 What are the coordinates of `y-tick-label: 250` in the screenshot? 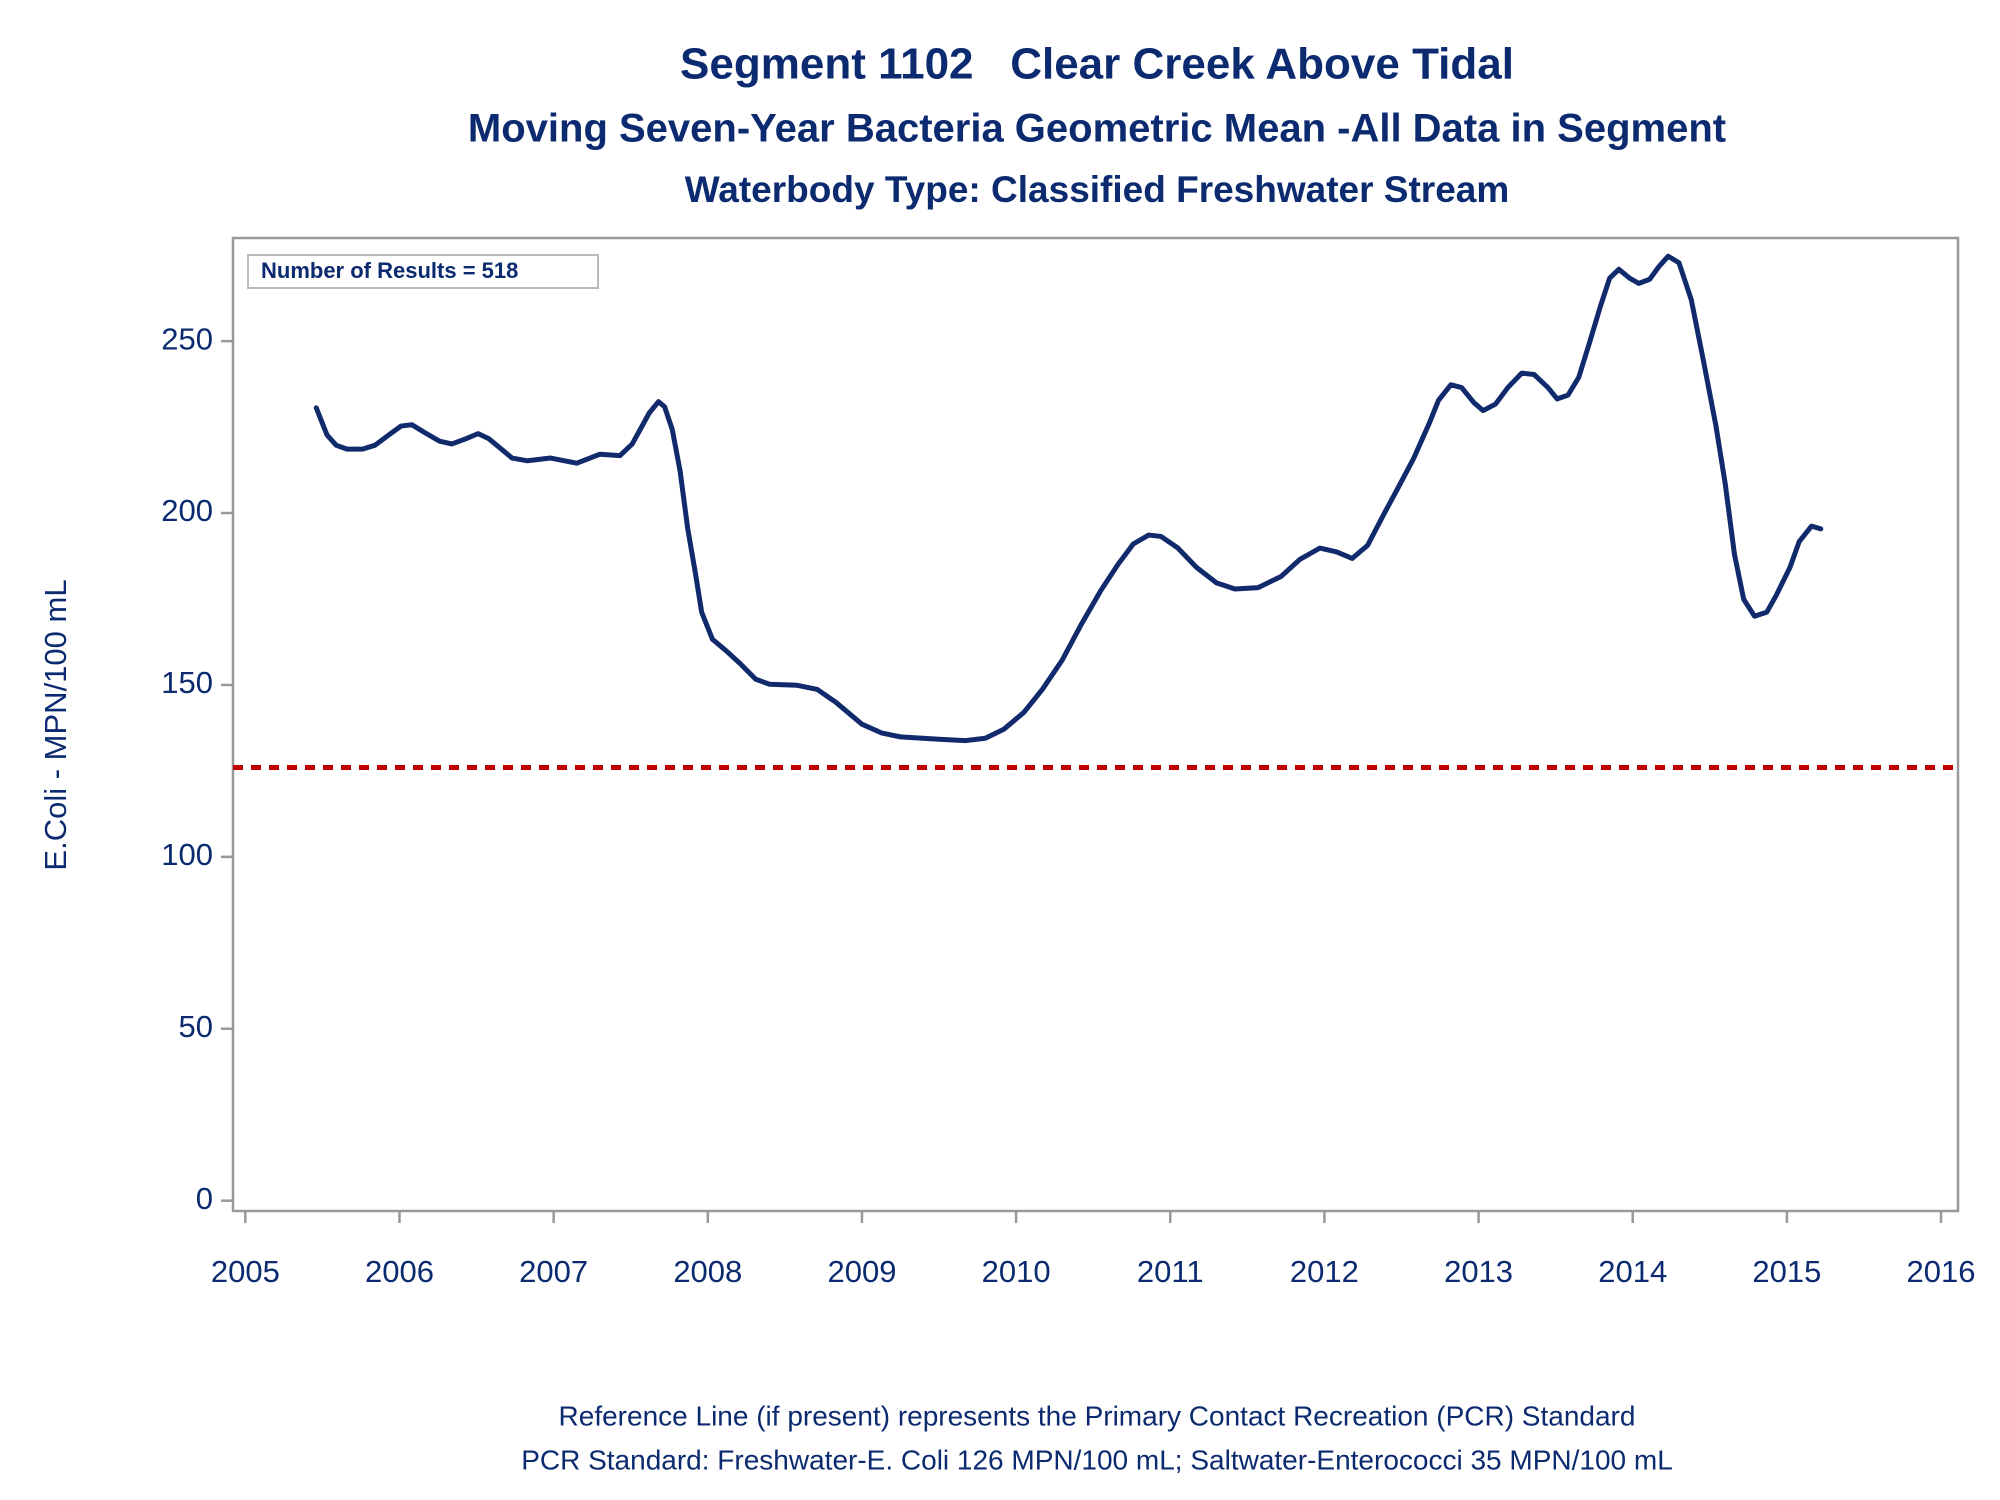 It's located at (187, 338).